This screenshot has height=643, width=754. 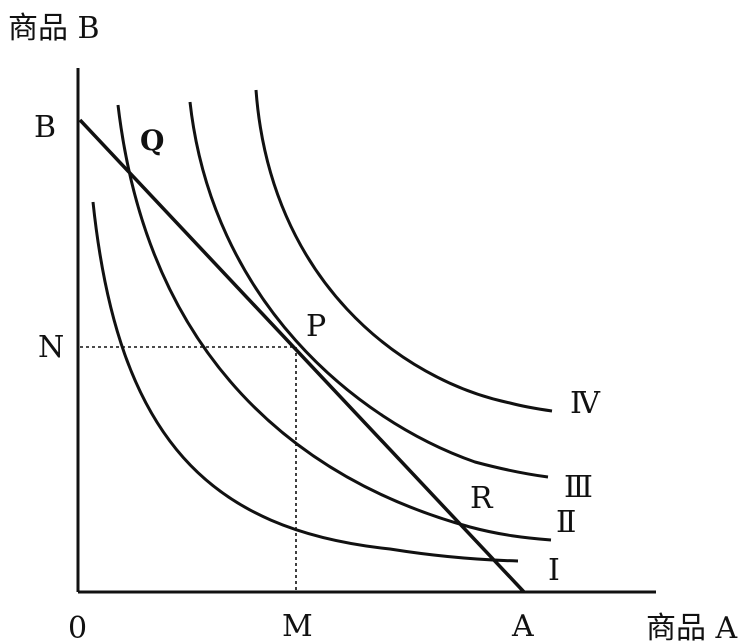 I want to click on curve-label-4: Ⅳ, so click(x=585, y=403).